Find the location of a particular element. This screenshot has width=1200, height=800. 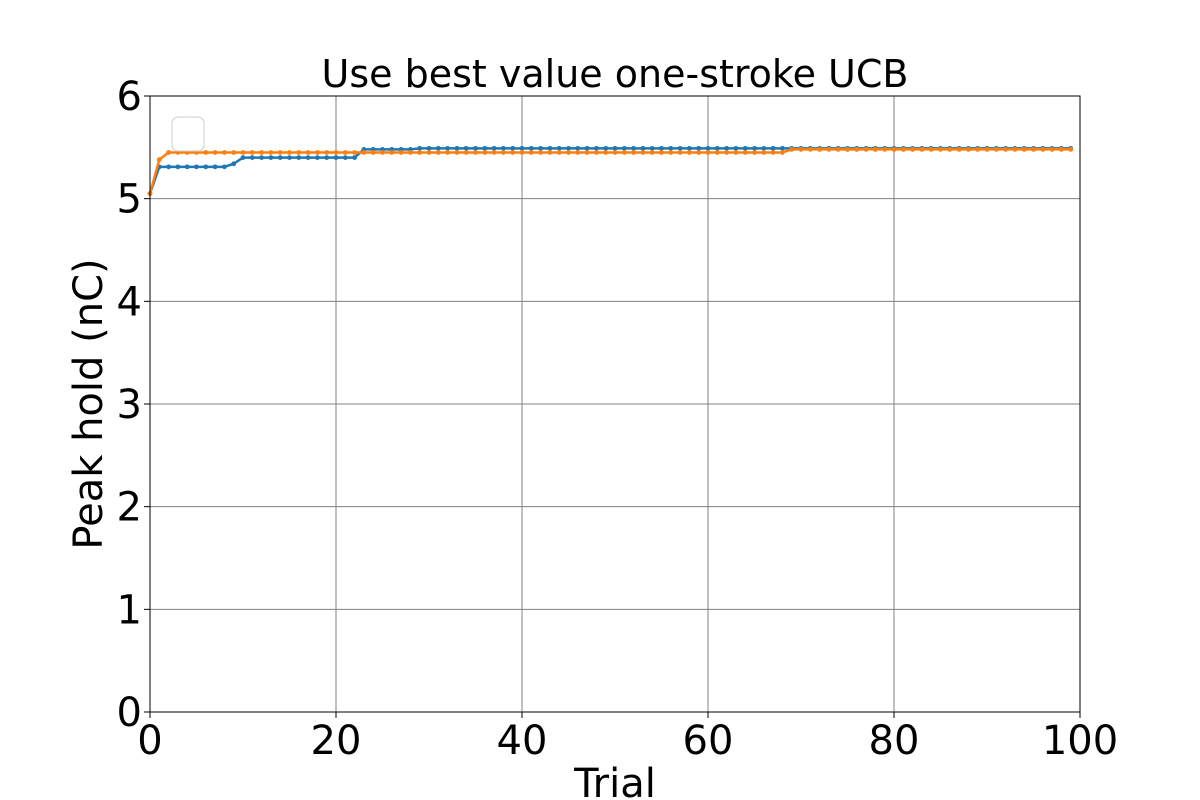

y-tick-label: 0 is located at coordinates (129, 713).